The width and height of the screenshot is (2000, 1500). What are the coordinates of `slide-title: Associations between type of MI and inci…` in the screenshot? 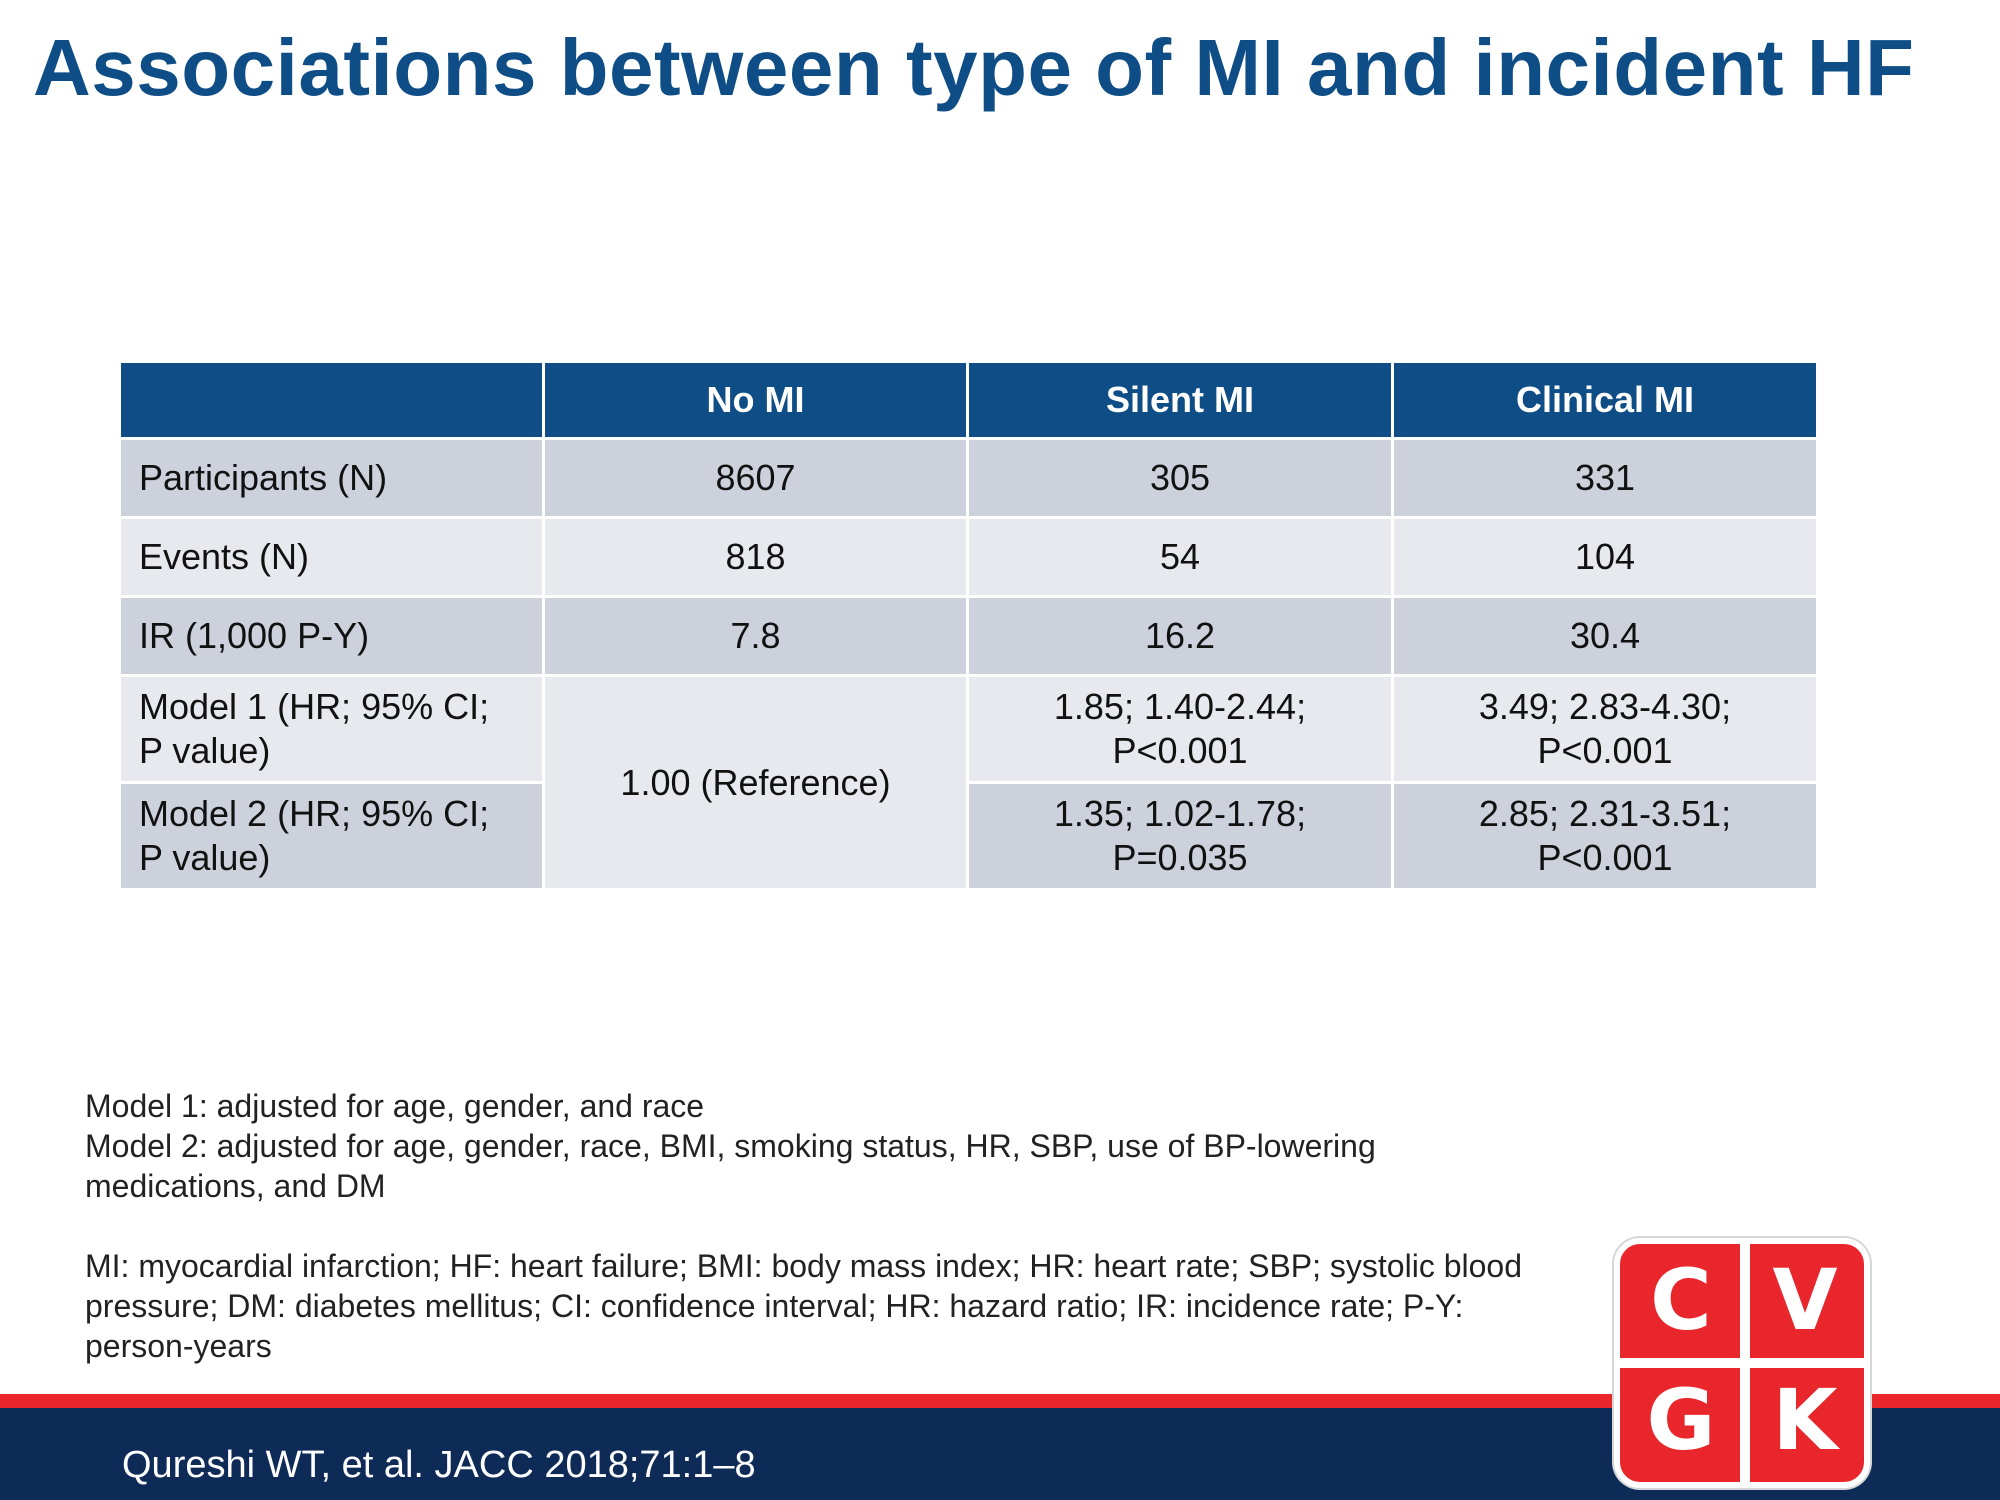 It's located at (974, 67).